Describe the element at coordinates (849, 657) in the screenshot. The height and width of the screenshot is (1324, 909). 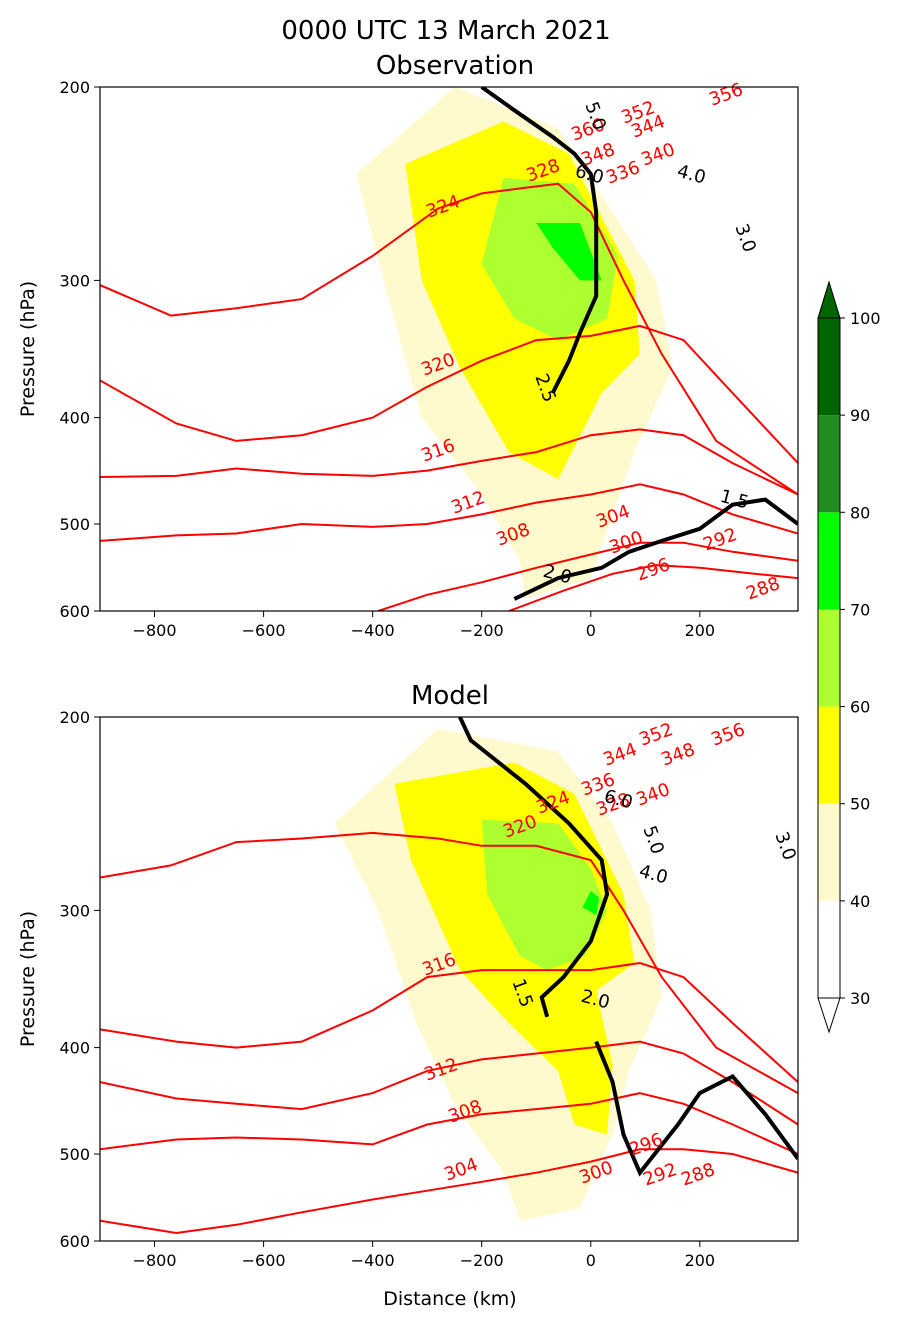
I see `colorbar: 30 40 50 60 70 80 90 100` at that location.